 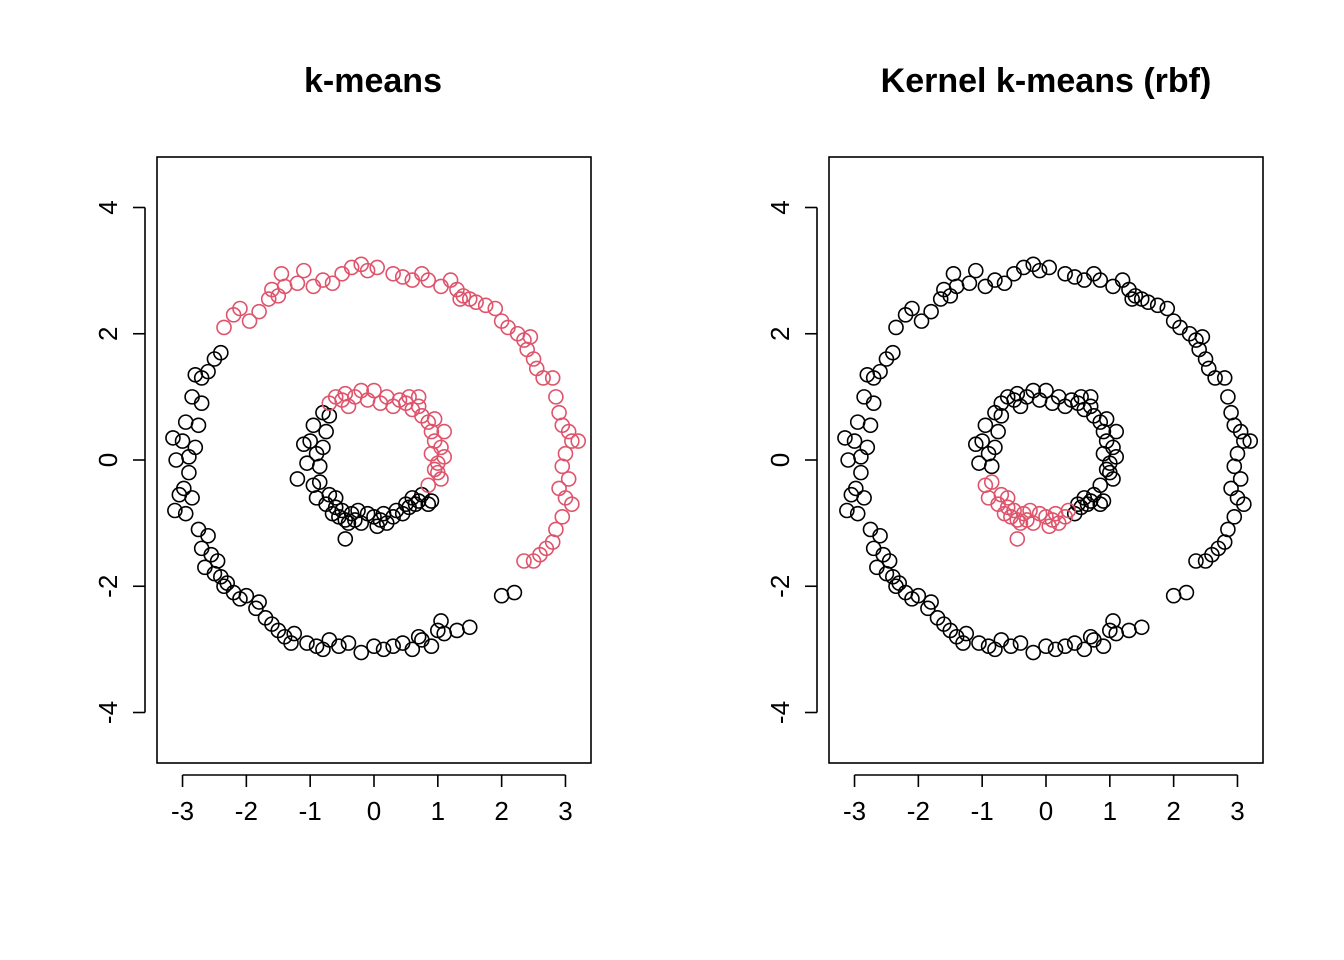 I want to click on y-axis: -4 -2 0 2 4, so click(x=791, y=462).